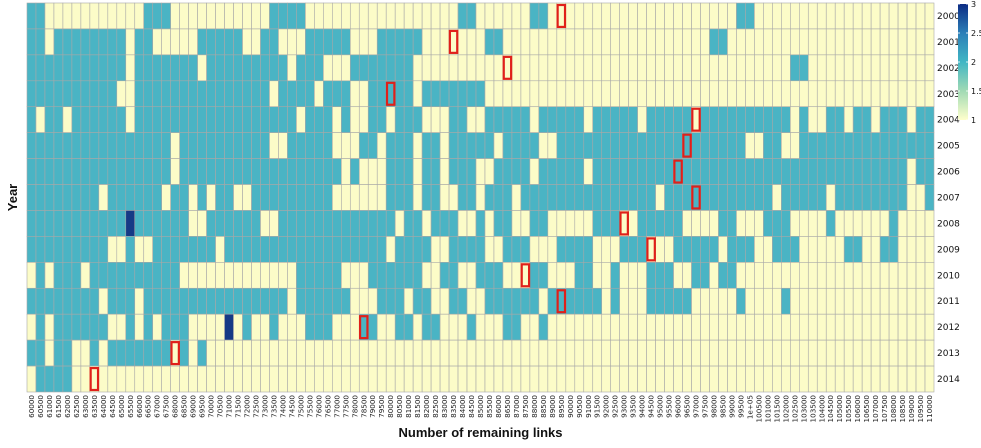 This screenshot has height=448, width=981. What do you see at coordinates (848, 409) in the screenshot?
I see `x-tick-label: 105500` at bounding box center [848, 409].